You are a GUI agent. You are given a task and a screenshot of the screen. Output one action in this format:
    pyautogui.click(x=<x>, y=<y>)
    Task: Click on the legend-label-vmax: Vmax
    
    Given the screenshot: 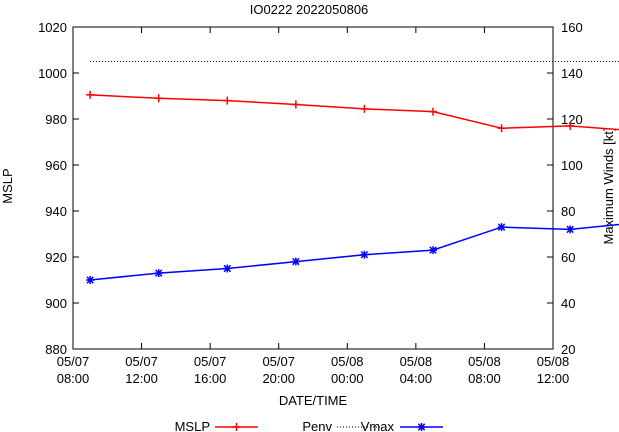 What is the action you would take?
    pyautogui.click(x=378, y=425)
    